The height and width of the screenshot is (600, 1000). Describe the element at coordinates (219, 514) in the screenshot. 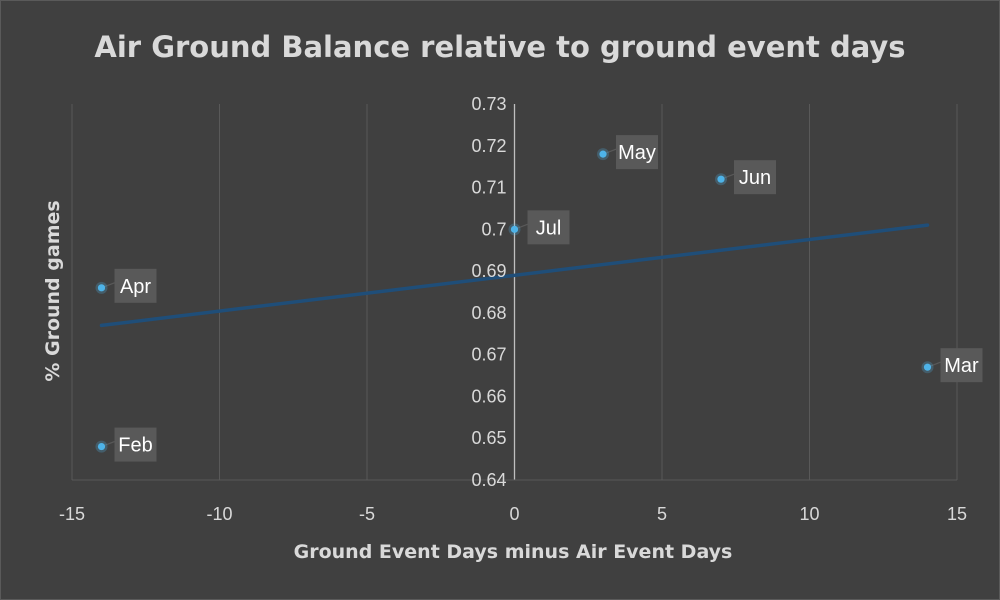

I see `x-tick-label: -10` at that location.